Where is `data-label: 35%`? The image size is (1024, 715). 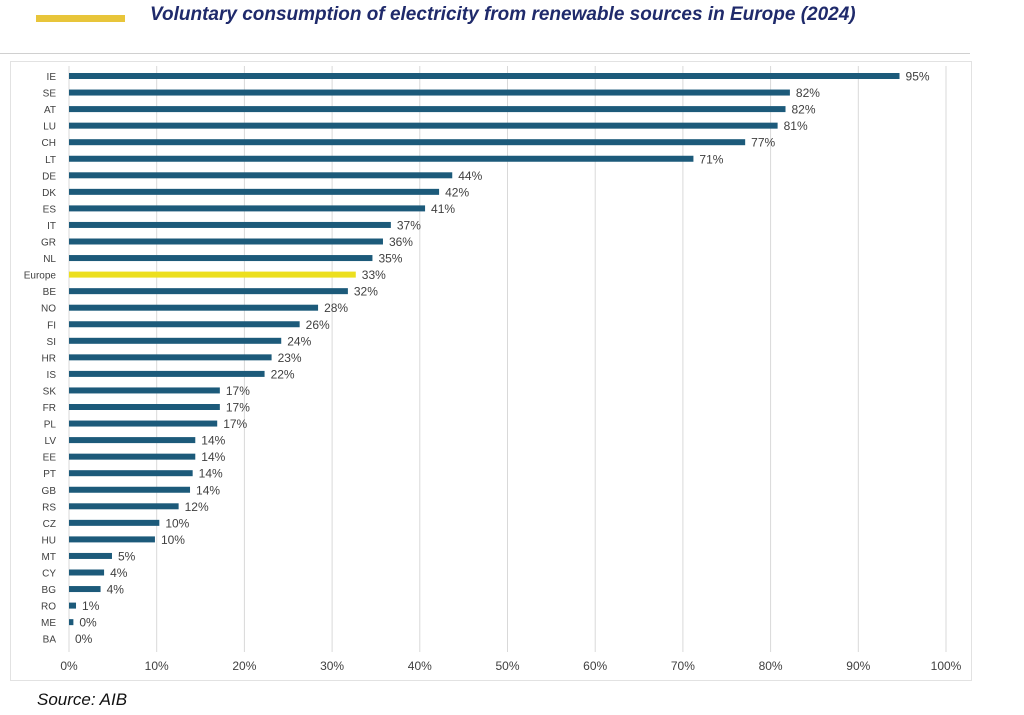
data-label: 35% is located at coordinates (390, 259).